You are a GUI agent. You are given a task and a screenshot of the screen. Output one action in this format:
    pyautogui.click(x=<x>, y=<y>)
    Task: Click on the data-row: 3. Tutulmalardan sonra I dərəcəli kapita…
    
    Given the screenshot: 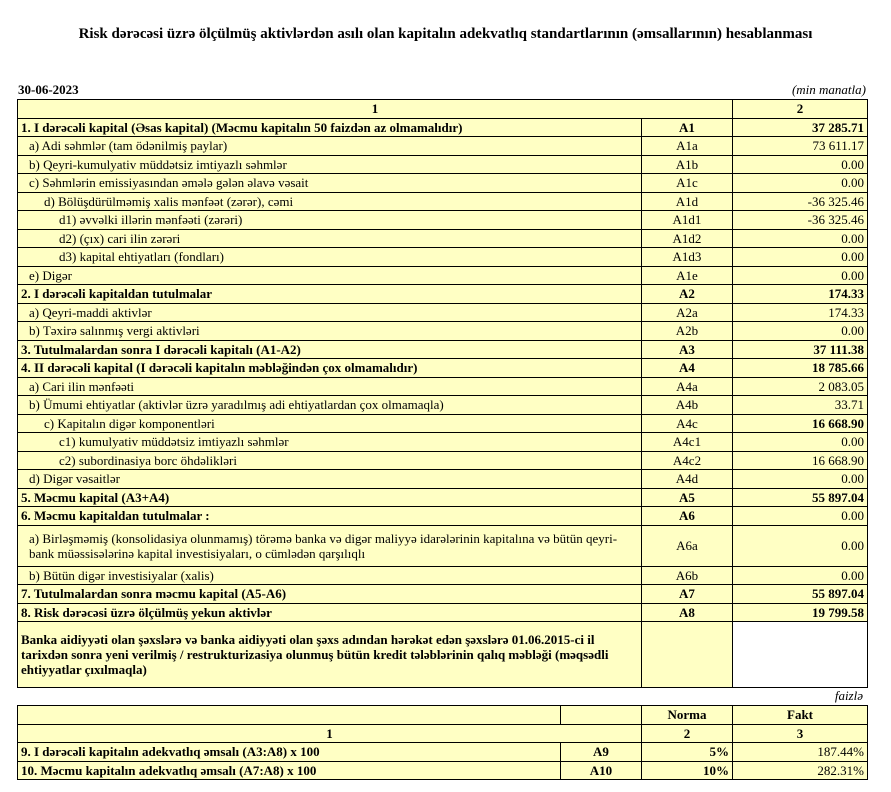 What is the action you would take?
    pyautogui.click(x=442, y=349)
    